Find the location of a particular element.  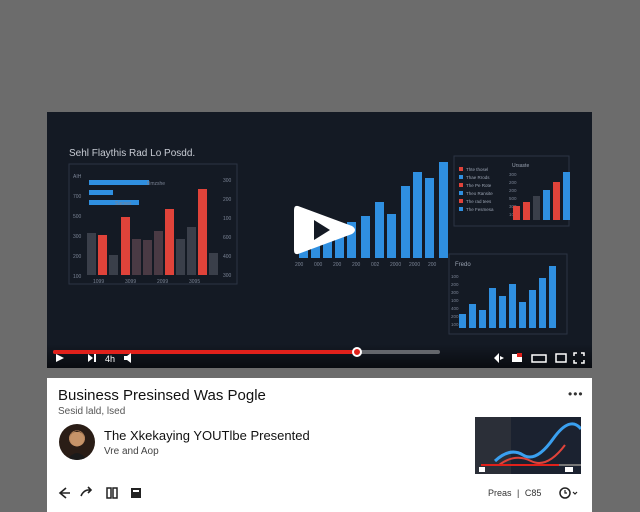

meta-right-label: C85 is located at coordinates (533, 493).